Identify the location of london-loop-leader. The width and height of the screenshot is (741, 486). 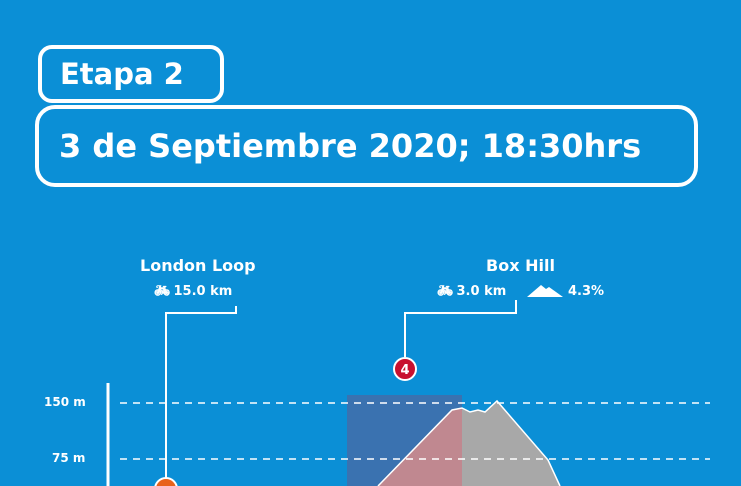
(201, 392).